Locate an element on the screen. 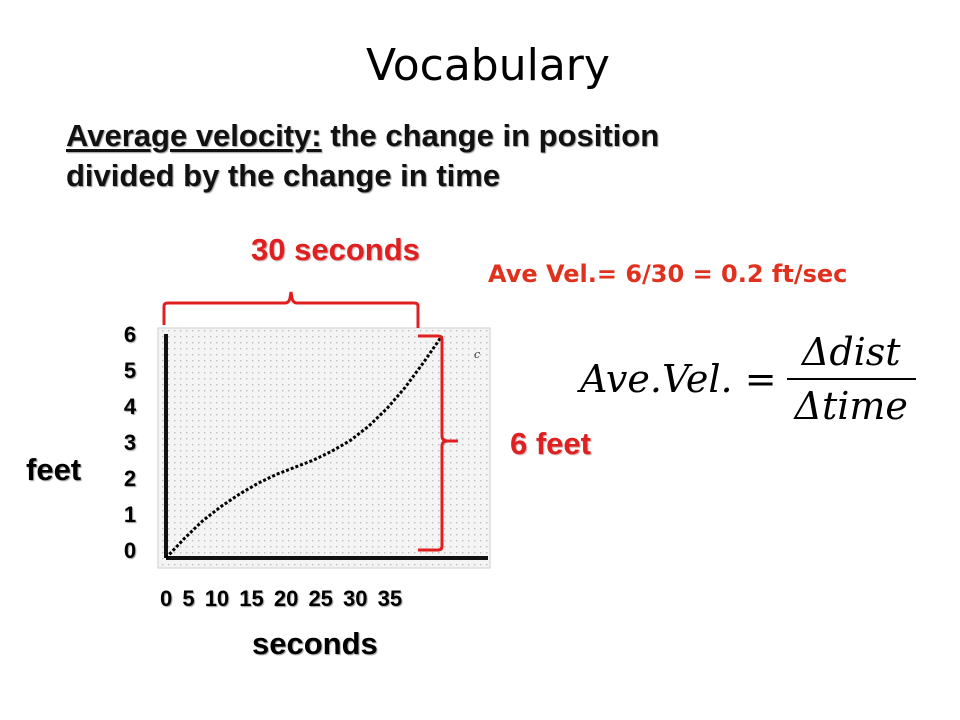 The width and height of the screenshot is (960, 720). cursor-mark: c is located at coordinates (477, 354).